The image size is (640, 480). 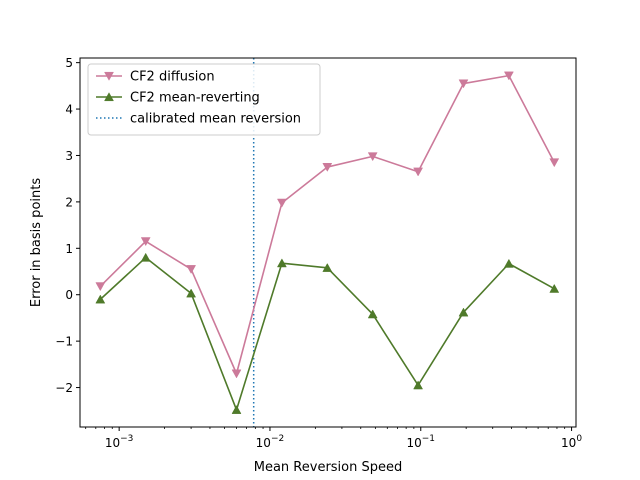 What do you see at coordinates (270, 442) in the screenshot?
I see `x-tick-label: 10⁻²` at bounding box center [270, 442].